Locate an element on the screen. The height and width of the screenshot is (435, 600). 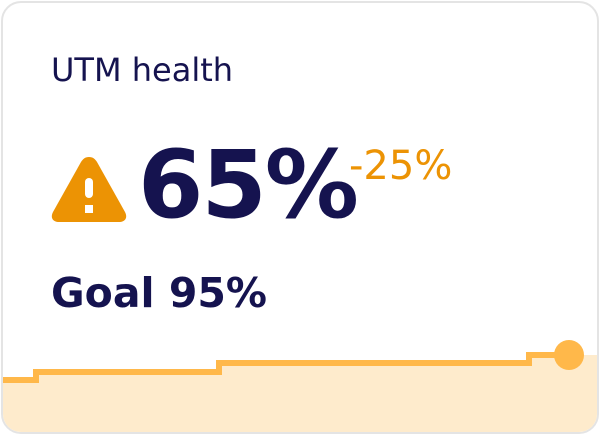
health-value: 65% is located at coordinates (248, 185).